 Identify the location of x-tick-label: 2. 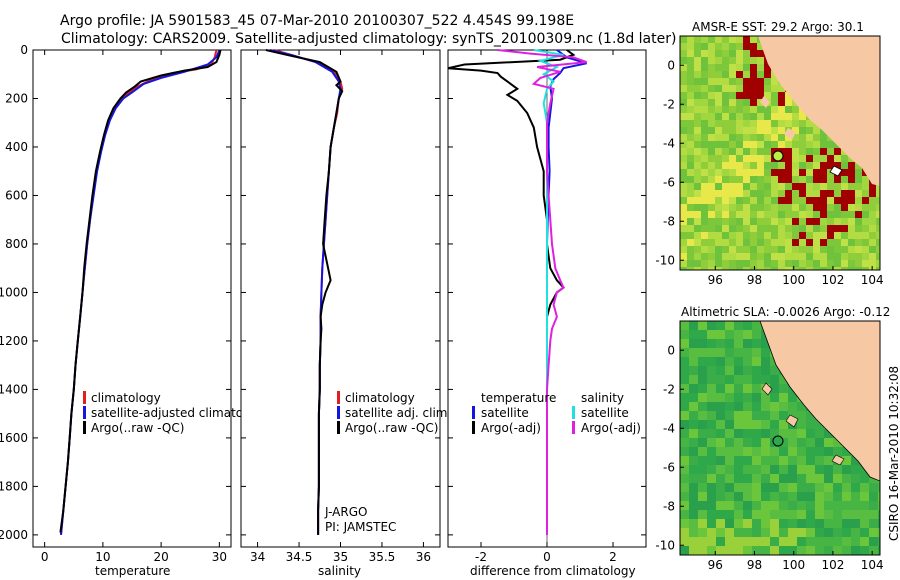
(613, 557).